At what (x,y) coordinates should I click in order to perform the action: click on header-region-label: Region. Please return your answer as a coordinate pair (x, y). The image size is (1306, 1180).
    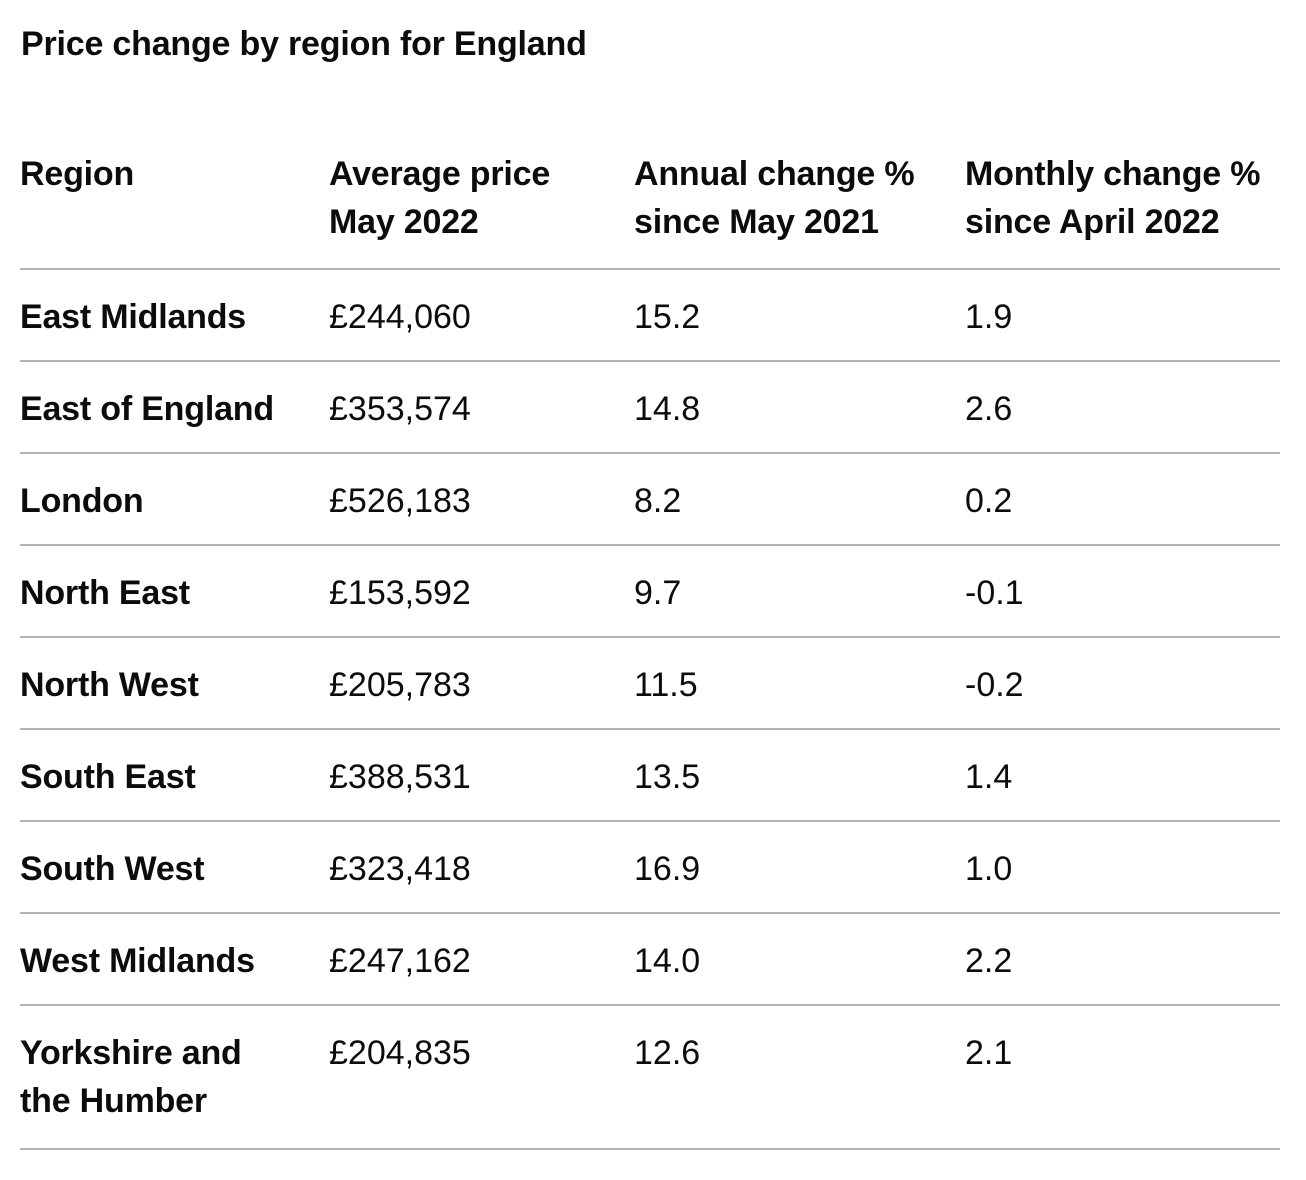
    Looking at the image, I should click on (77, 174).